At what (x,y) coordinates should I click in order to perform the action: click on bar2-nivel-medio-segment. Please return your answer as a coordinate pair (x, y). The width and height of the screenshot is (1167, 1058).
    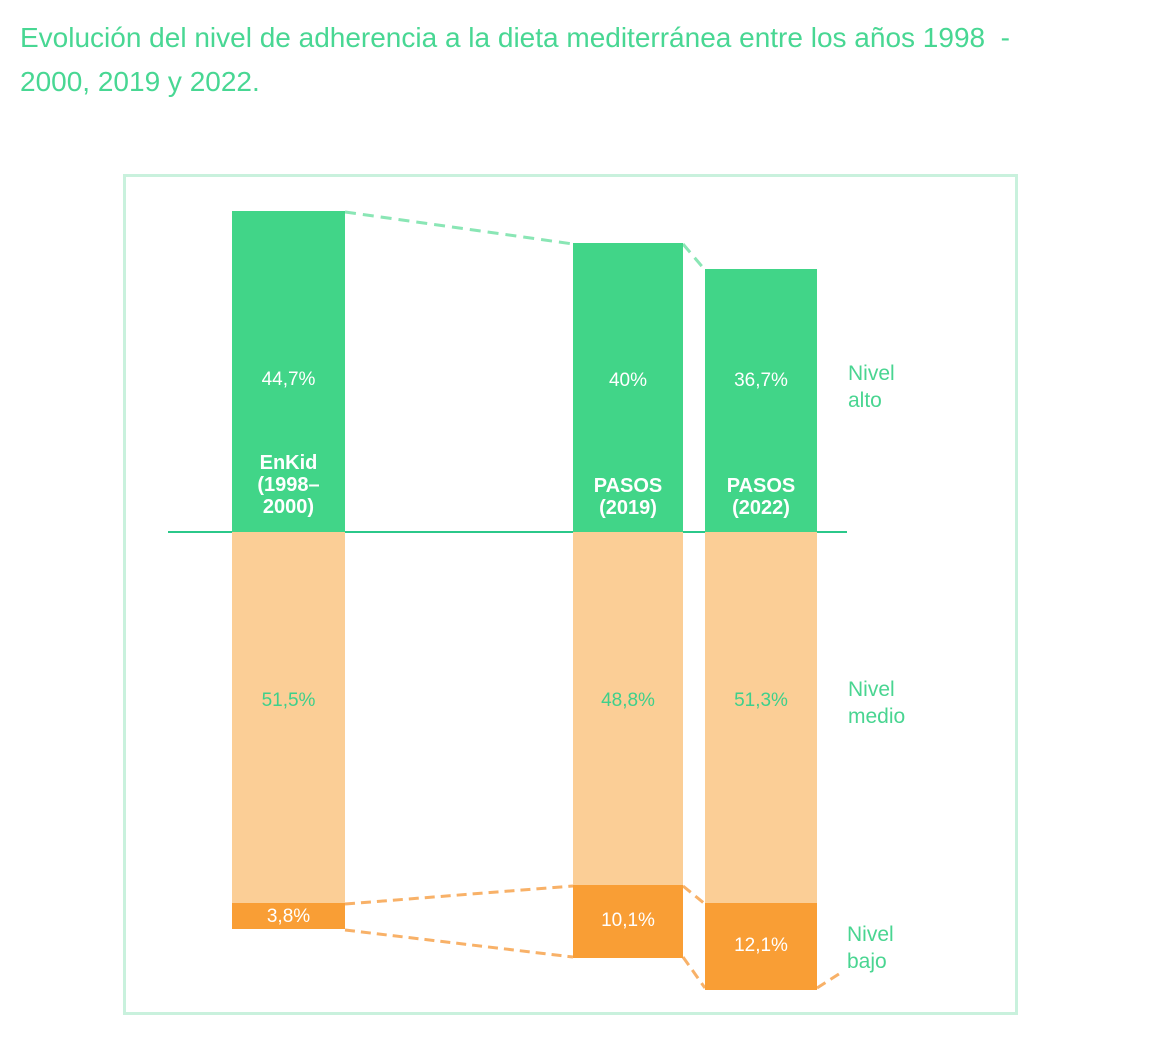
    Looking at the image, I should click on (628, 708).